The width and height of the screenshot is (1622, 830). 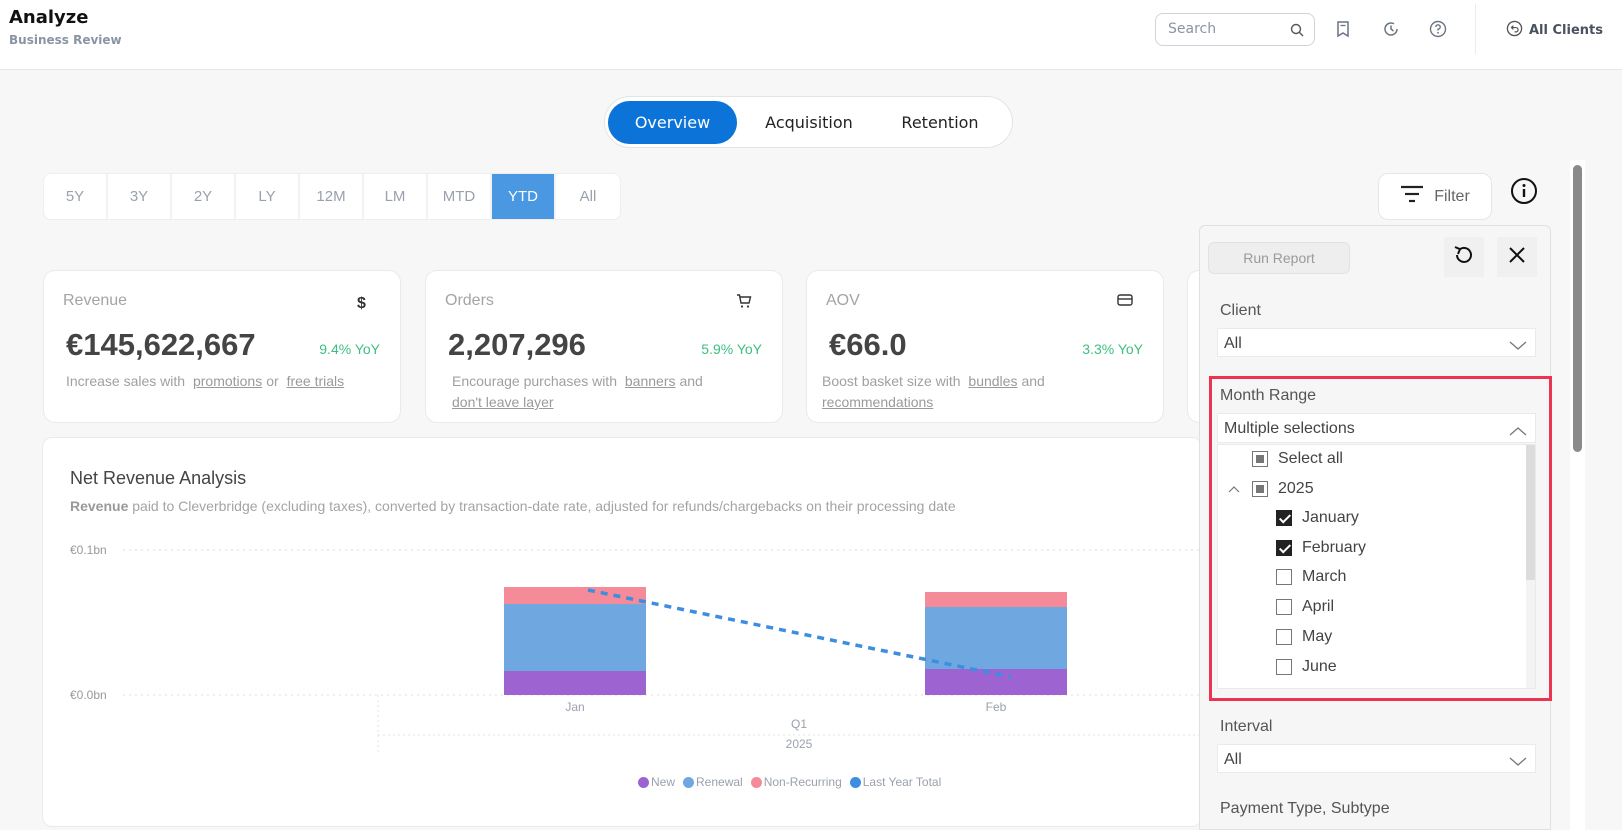 I want to click on scrollbar-thumb, so click(x=1530, y=512).